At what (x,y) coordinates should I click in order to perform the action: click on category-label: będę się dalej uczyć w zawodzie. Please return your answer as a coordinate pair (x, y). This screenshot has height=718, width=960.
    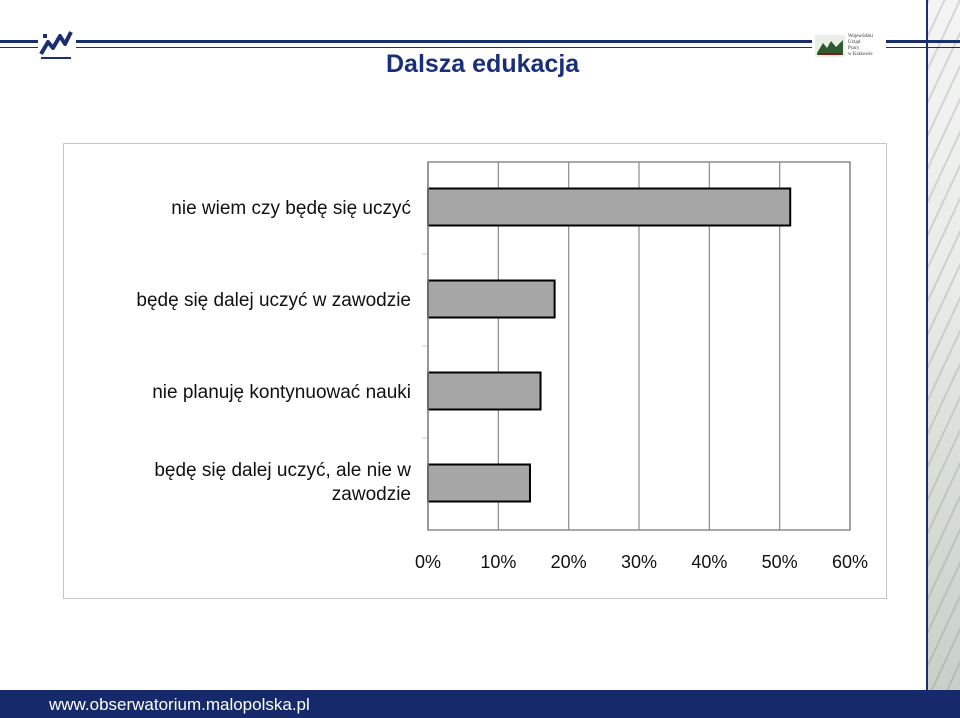
    Looking at the image, I should click on (273, 300).